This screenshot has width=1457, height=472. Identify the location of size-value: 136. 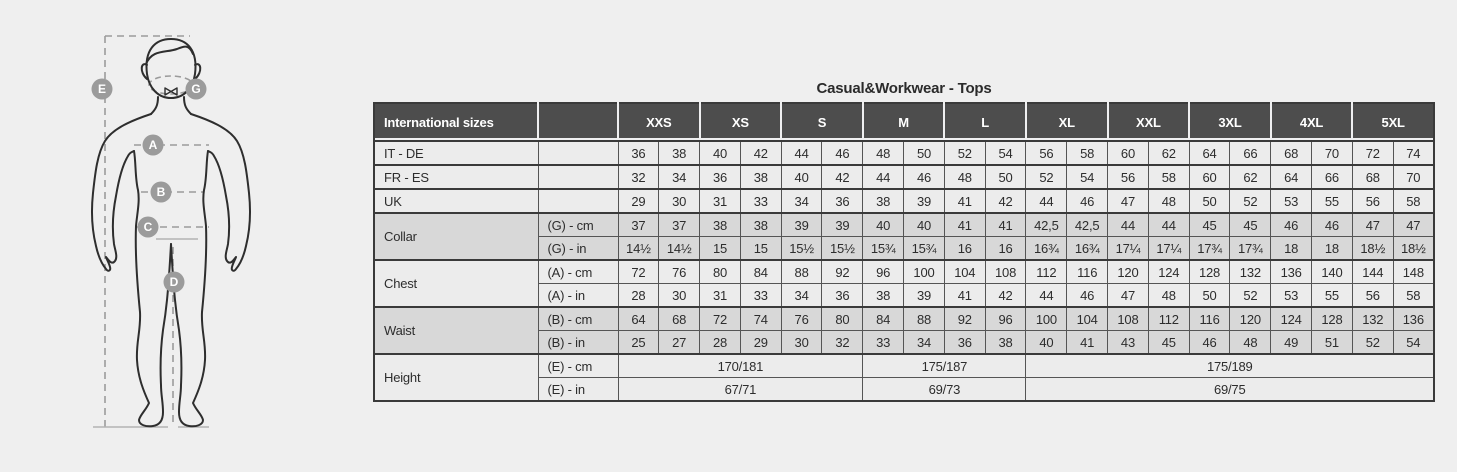
(1291, 271).